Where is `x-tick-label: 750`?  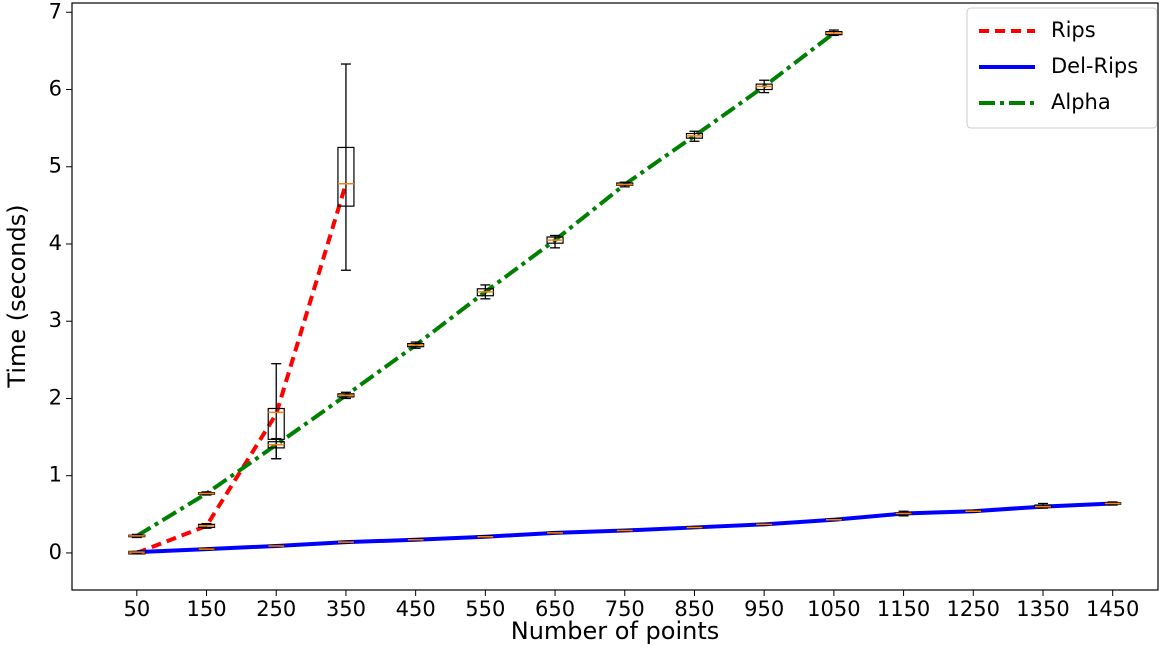
x-tick-label: 750 is located at coordinates (625, 609).